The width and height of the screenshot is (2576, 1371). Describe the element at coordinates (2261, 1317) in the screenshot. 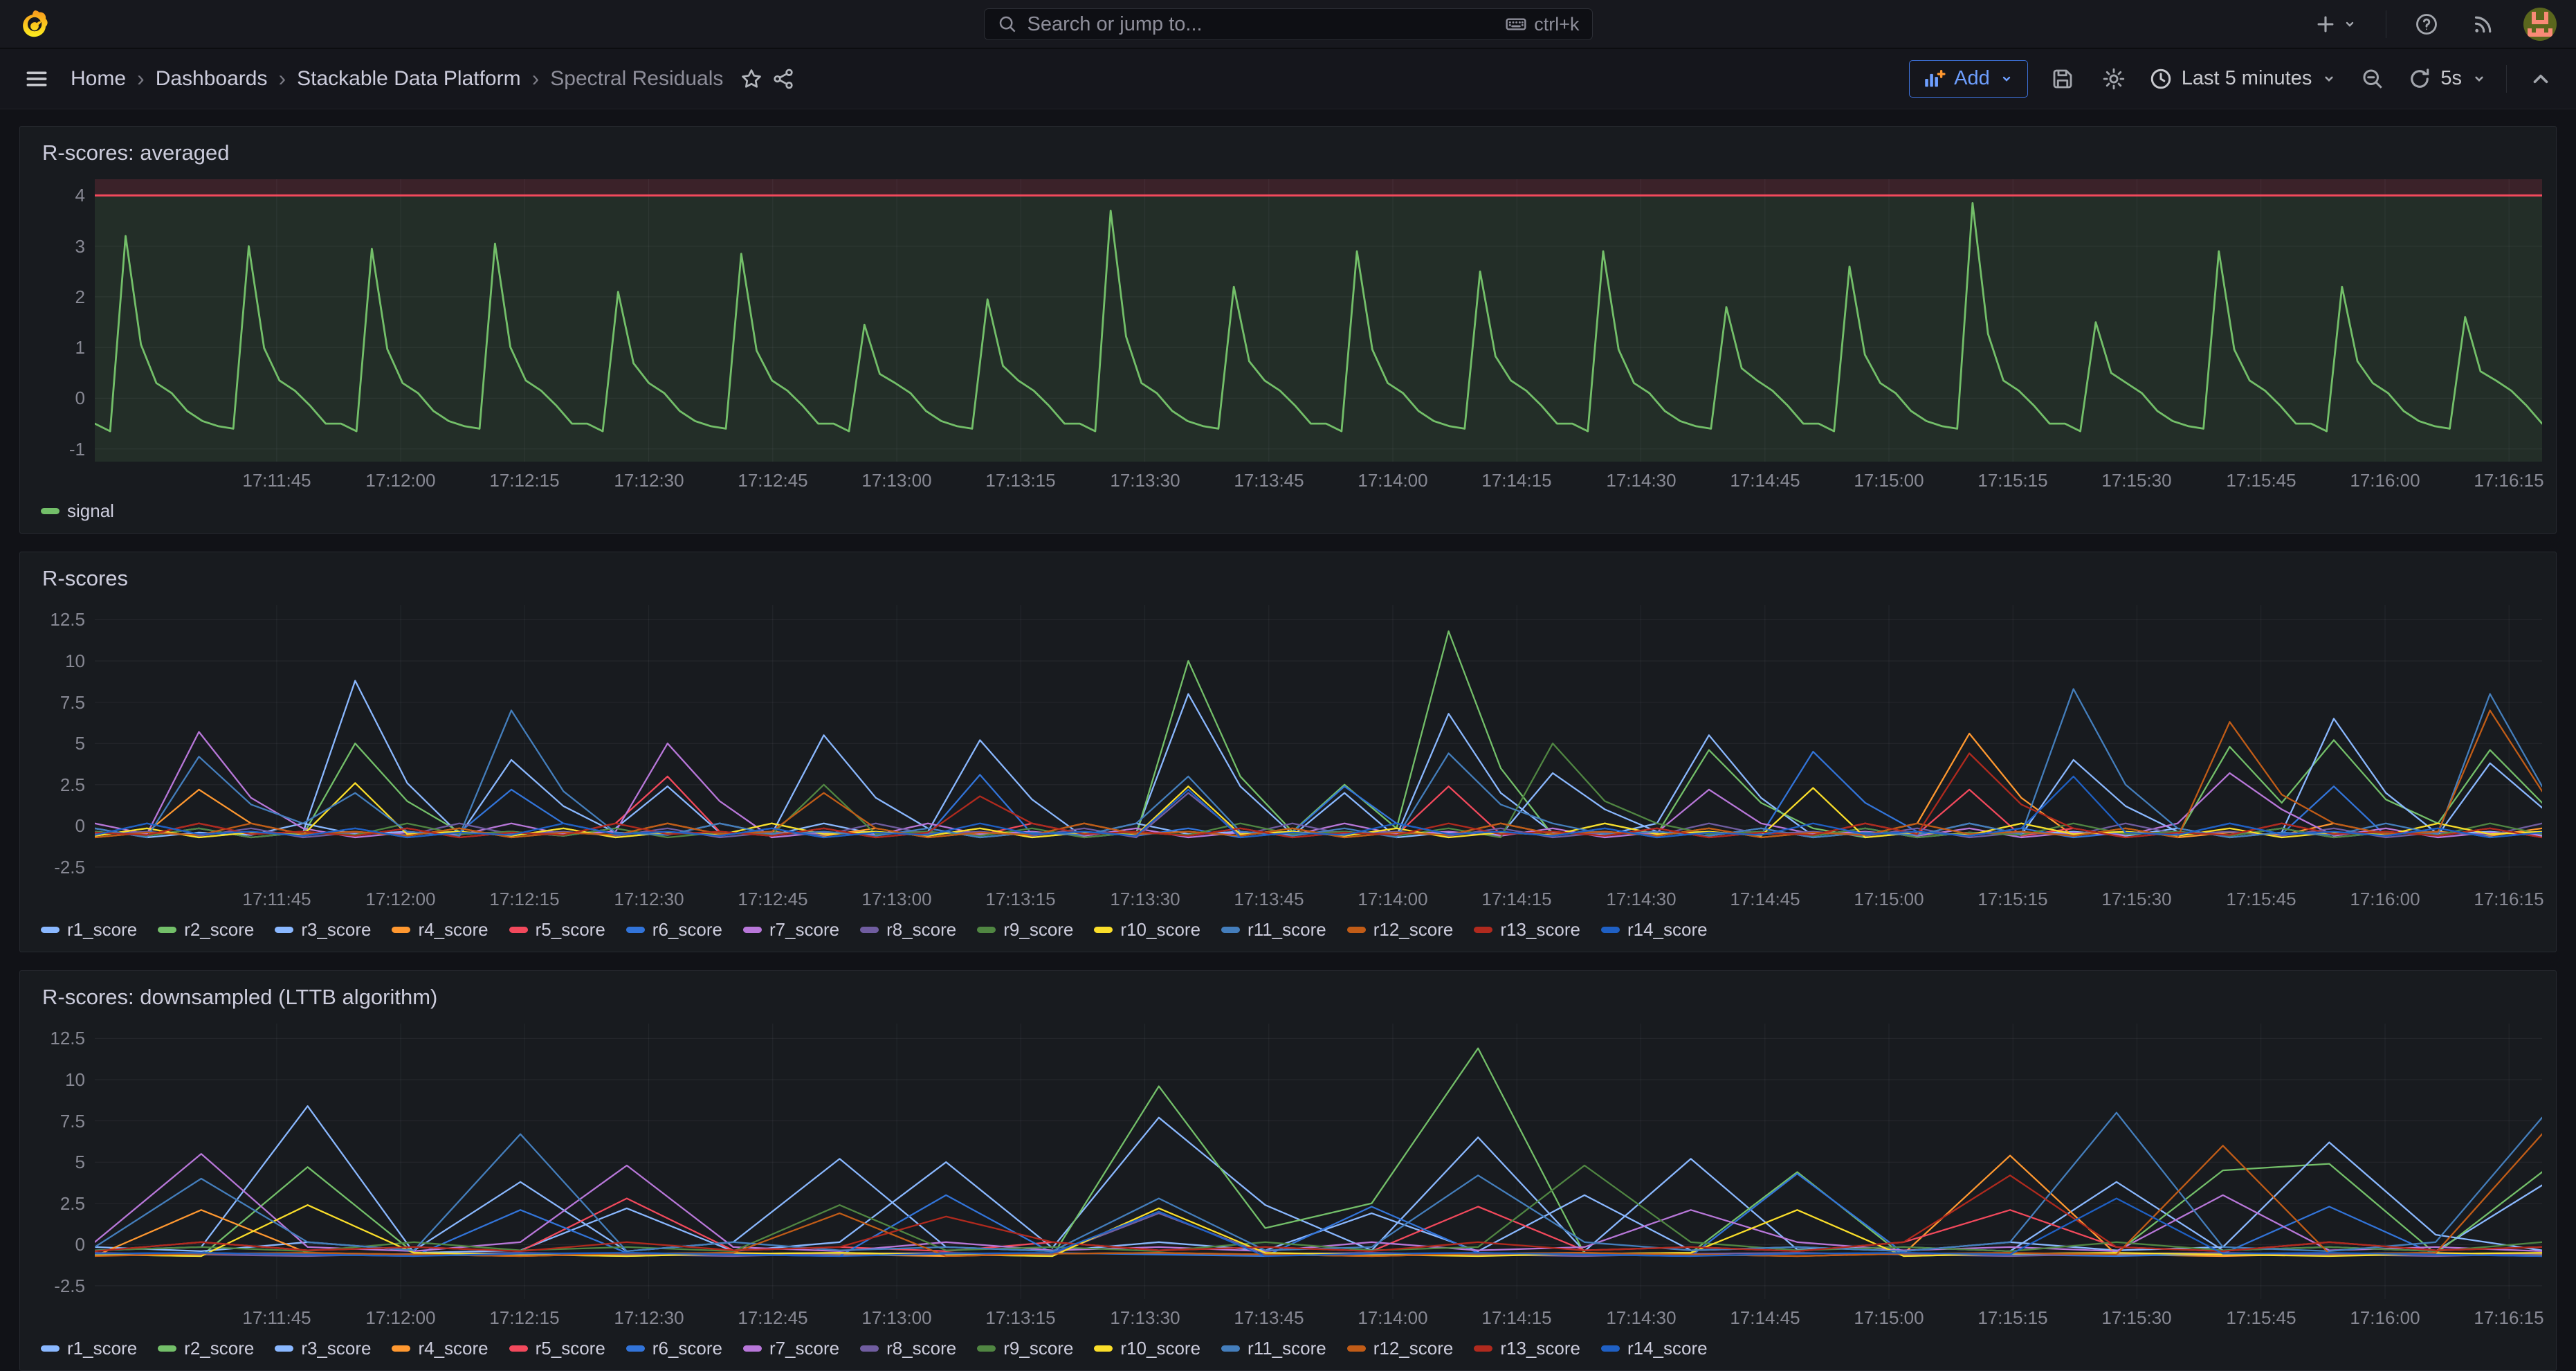

I see `x-axis-tick-label: 17:15:45` at that location.